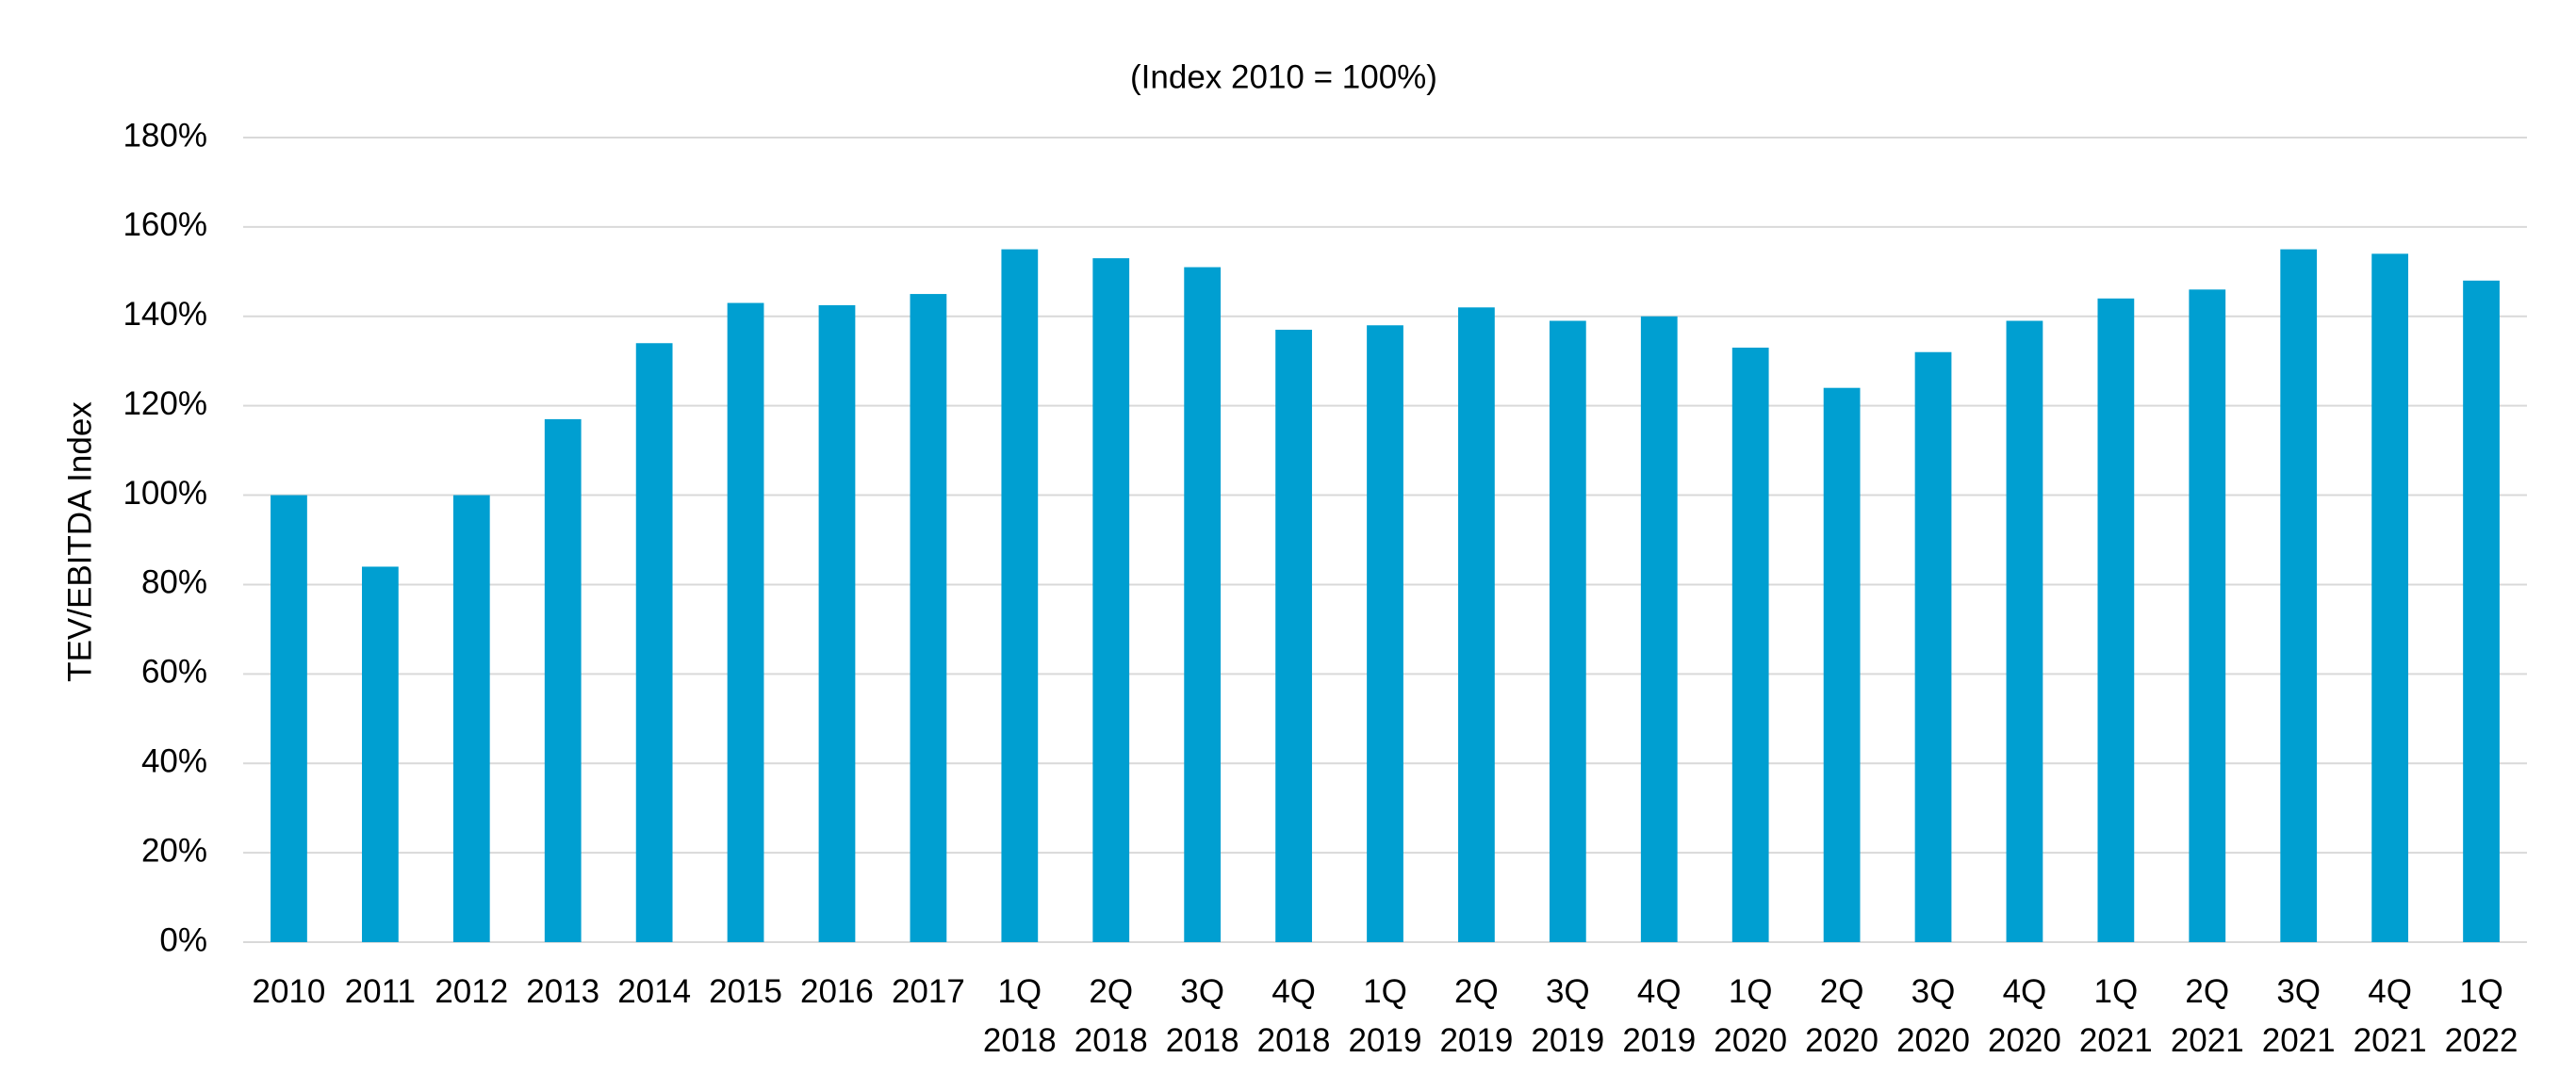 This screenshot has height=1091, width=2576. Describe the element at coordinates (1020, 1016) in the screenshot. I see `x-tick-label: 1Q 2018` at that location.